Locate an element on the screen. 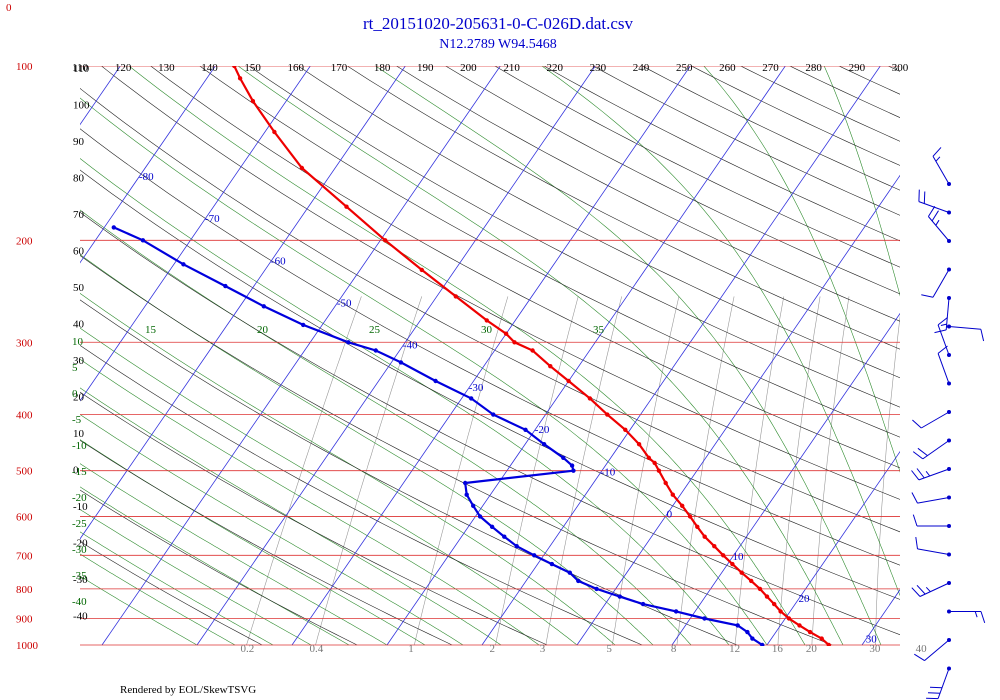  top-axis-tick-label: 140 is located at coordinates (209, 68).